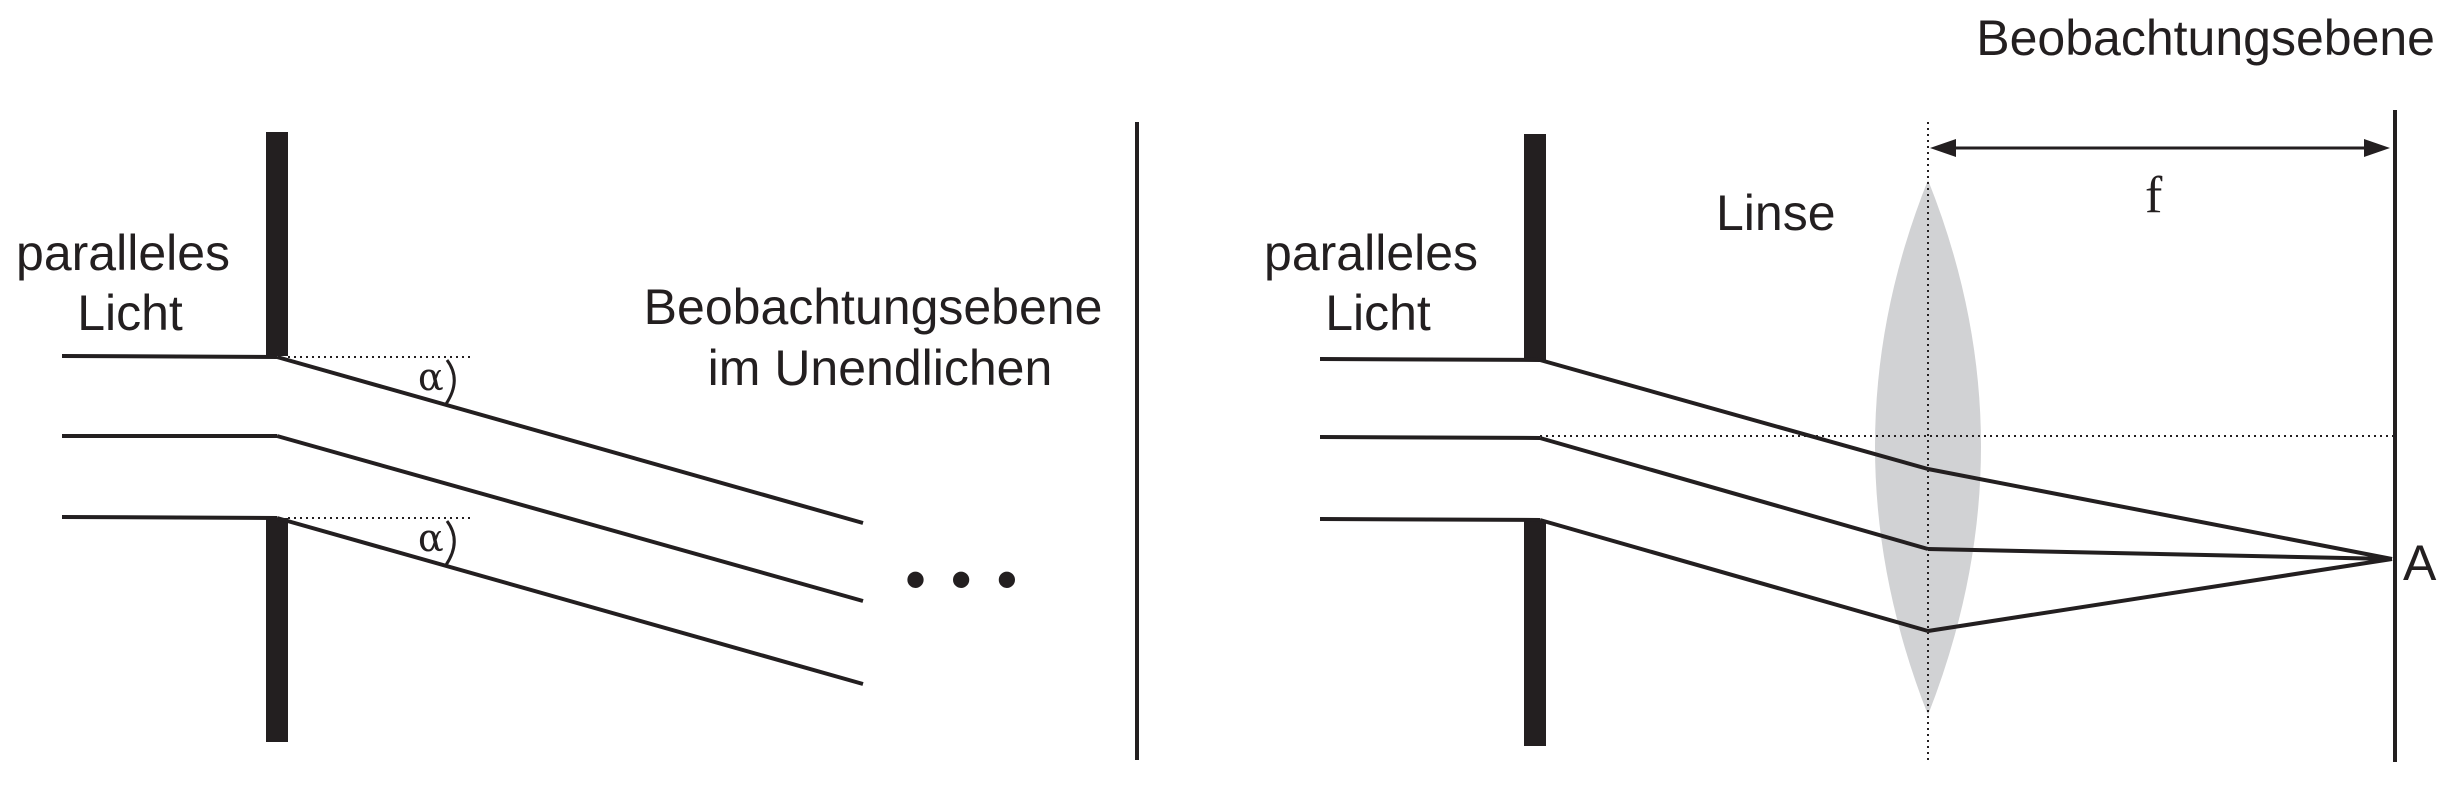  Describe the element at coordinates (123, 253) in the screenshot. I see `light-label-left-line-1: paralleles` at that location.